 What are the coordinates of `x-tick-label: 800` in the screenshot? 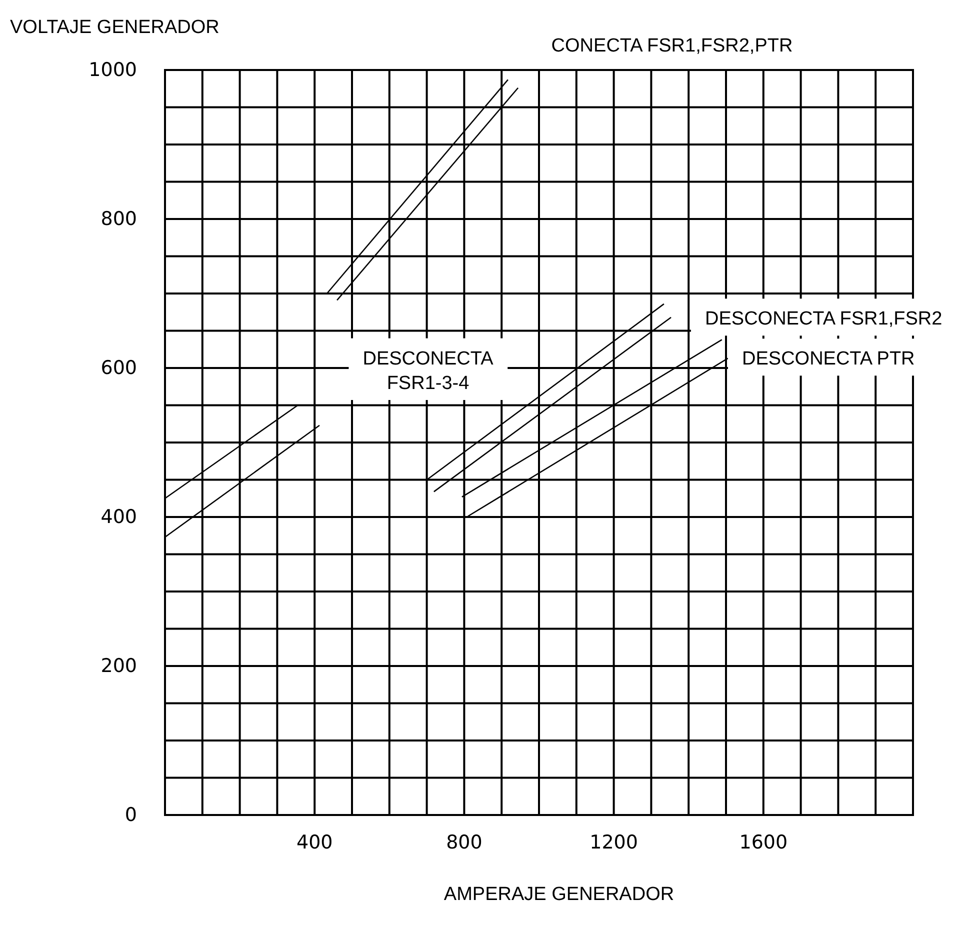 It's located at (464, 842).